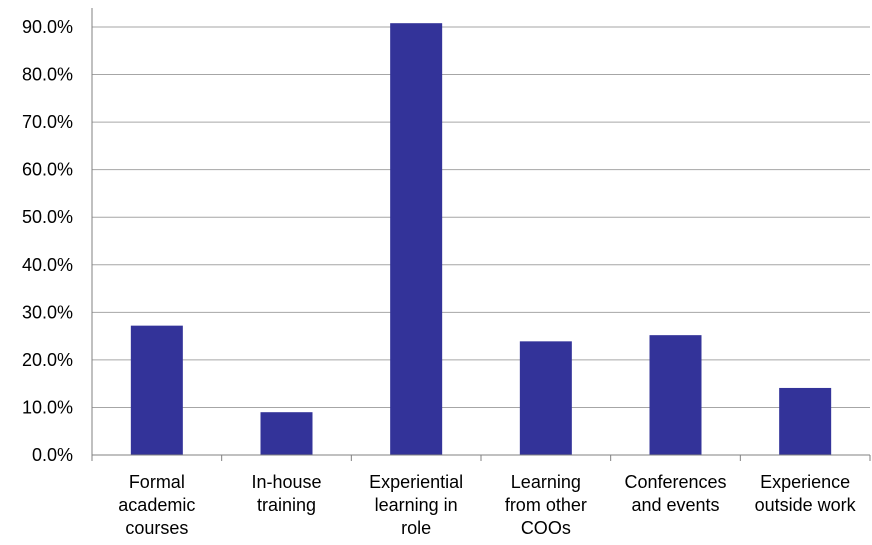 This screenshot has height=545, width=872. What do you see at coordinates (47, 75) in the screenshot?
I see `y-tick-label: 80.0%` at bounding box center [47, 75].